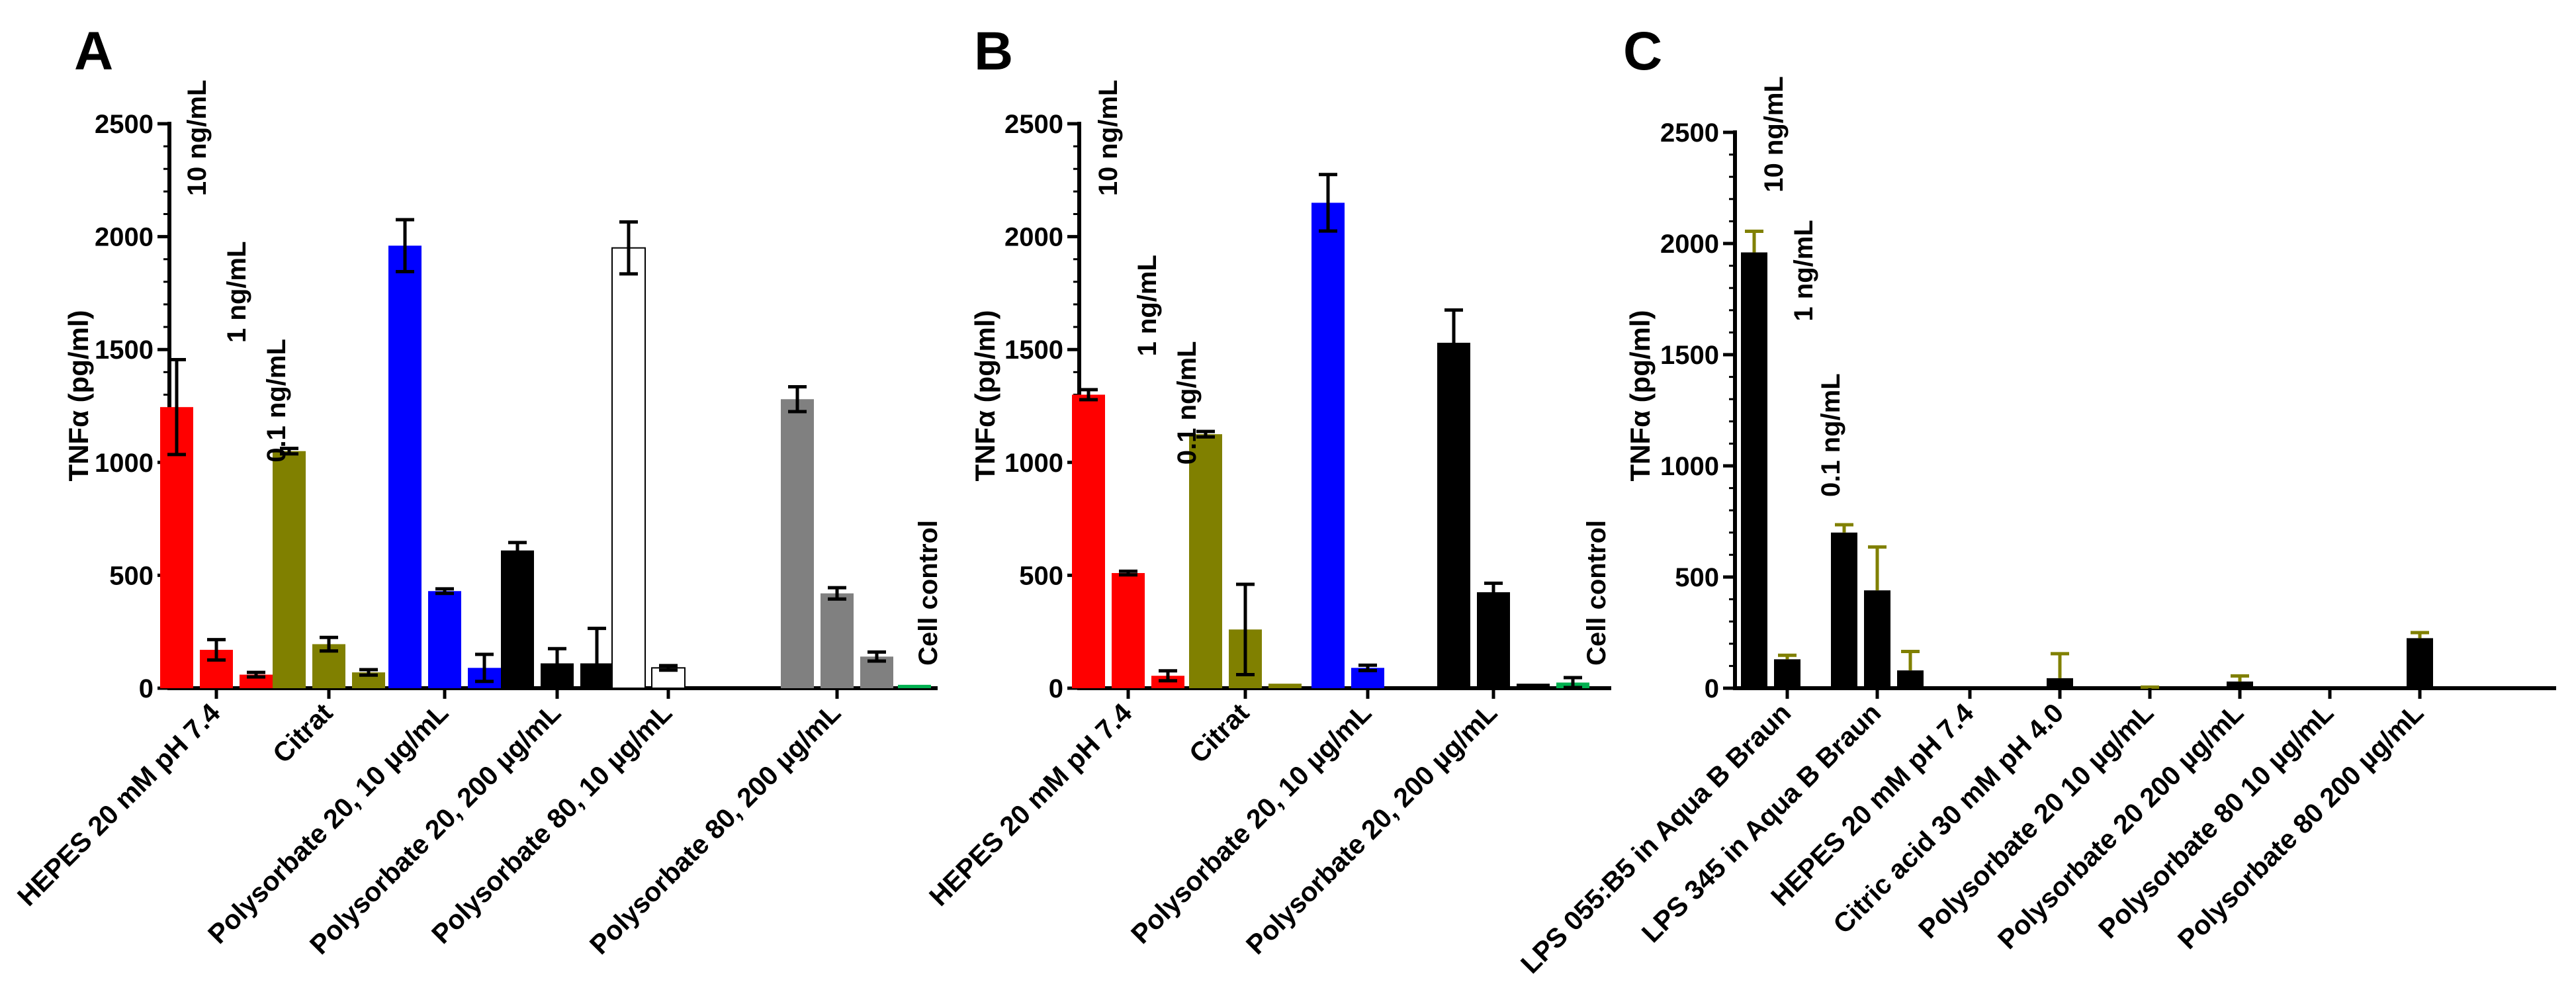 This screenshot has height=982, width=2576. I want to click on panel-letter-c: C, so click(1642, 51).